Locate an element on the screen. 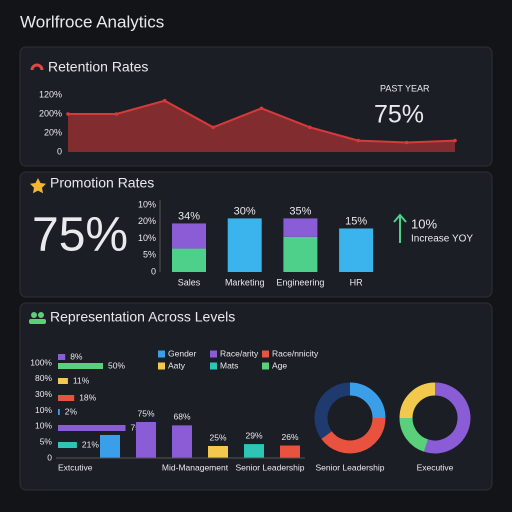  y-tick-label: 100% is located at coordinates (41, 362).